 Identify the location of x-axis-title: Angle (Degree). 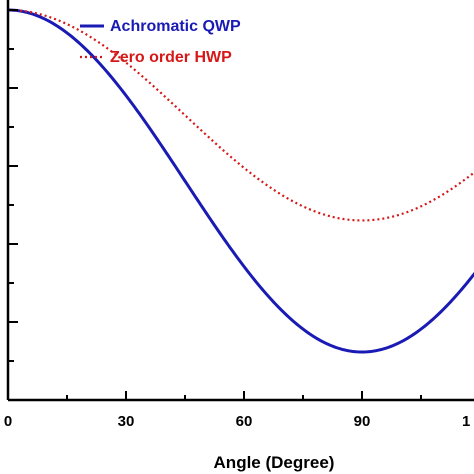
(274, 462).